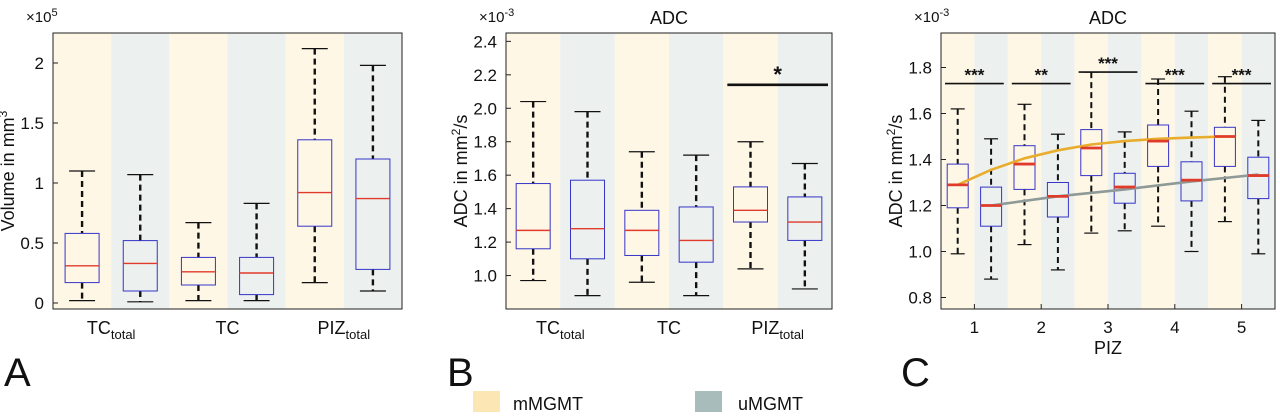  Describe the element at coordinates (1107, 327) in the screenshot. I see `x-tick-label: 3` at that location.